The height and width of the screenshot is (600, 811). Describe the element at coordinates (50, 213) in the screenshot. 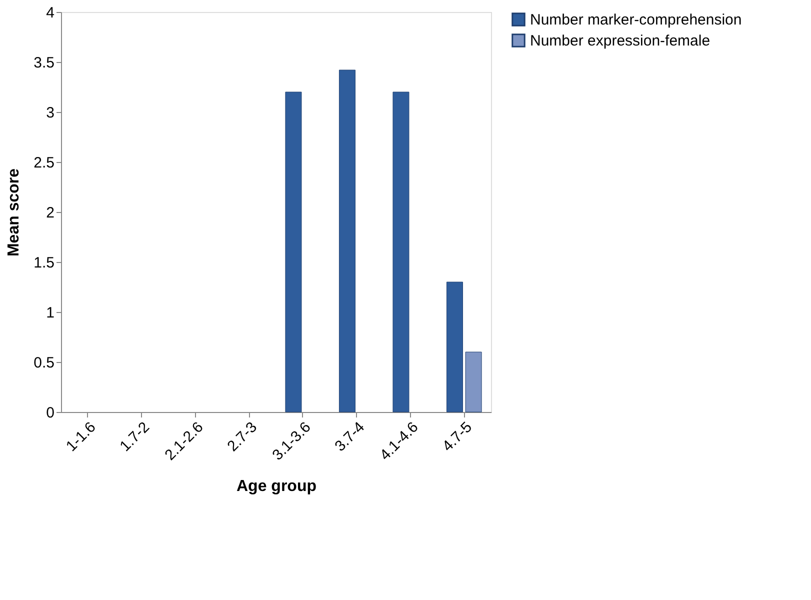

I see `y-tick-label: 2` at that location.